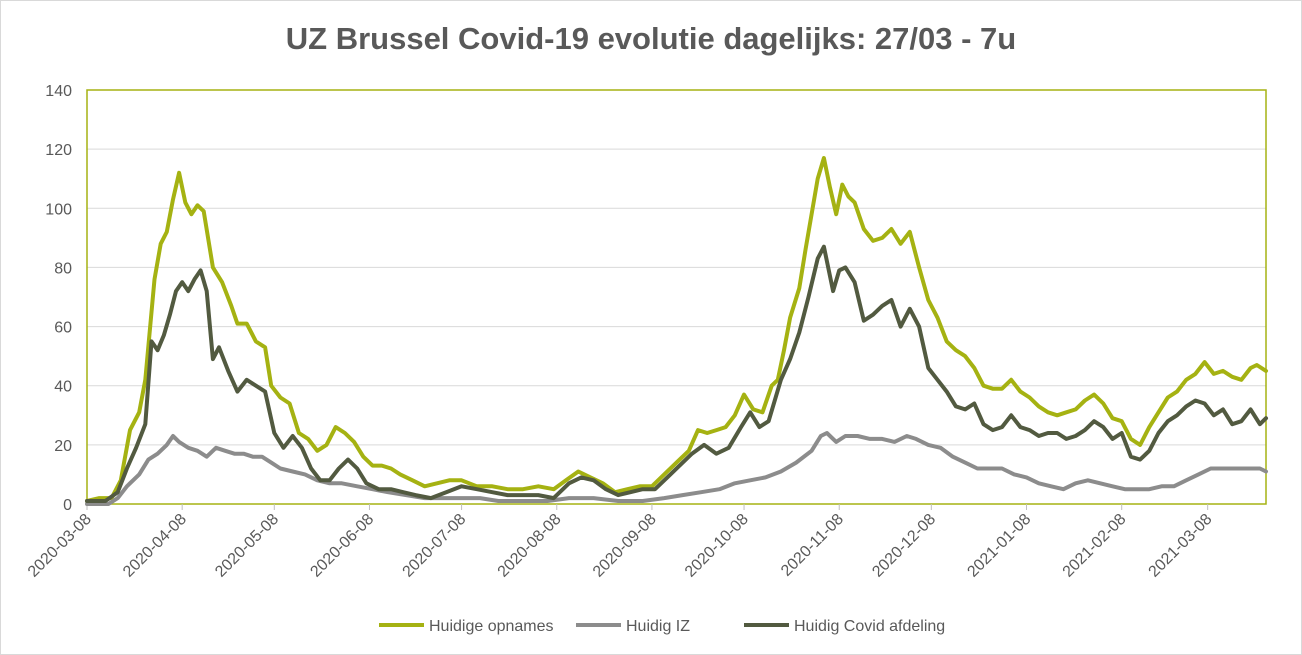 Image resolution: width=1302 pixels, height=655 pixels. I want to click on x-tick-label: 2020-06-08, so click(342, 546).